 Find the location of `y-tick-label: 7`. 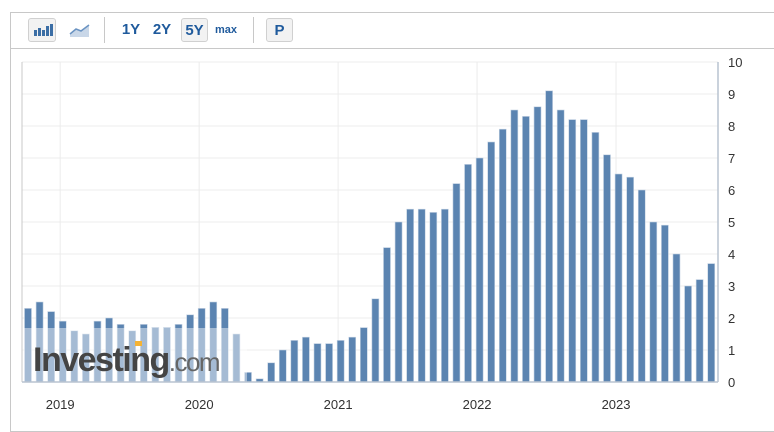

y-tick-label: 7 is located at coordinates (731, 158).